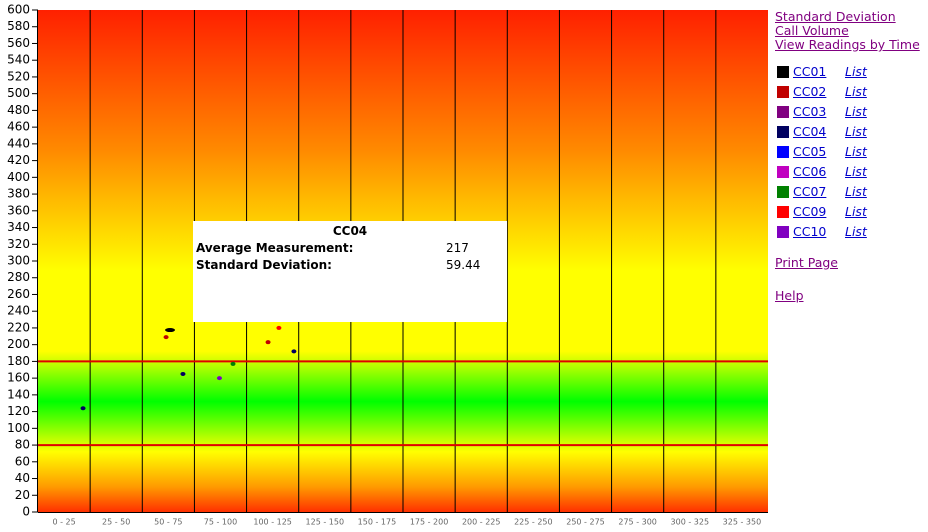  What do you see at coordinates (18, 227) in the screenshot?
I see `y-tick-label: 340` at bounding box center [18, 227].